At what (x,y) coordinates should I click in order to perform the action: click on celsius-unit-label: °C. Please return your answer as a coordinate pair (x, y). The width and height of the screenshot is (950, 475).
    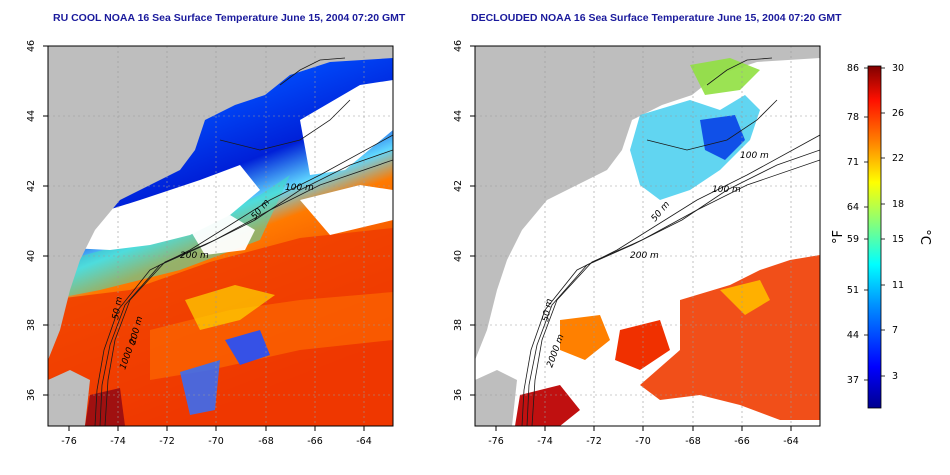
    Looking at the image, I should click on (924, 237).